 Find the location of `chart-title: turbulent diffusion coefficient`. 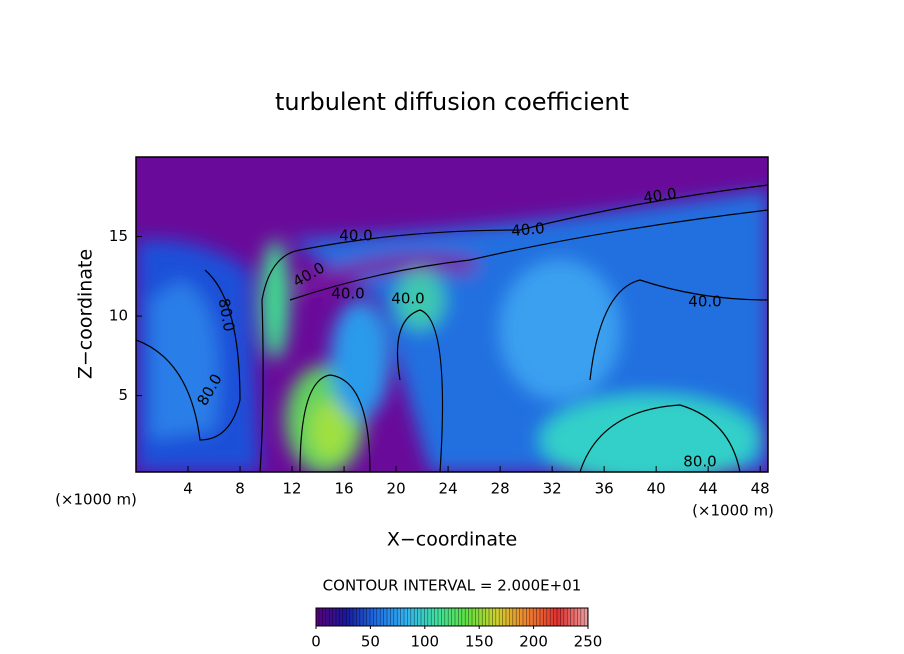

chart-title: turbulent diffusion coefficient is located at coordinates (452, 102).